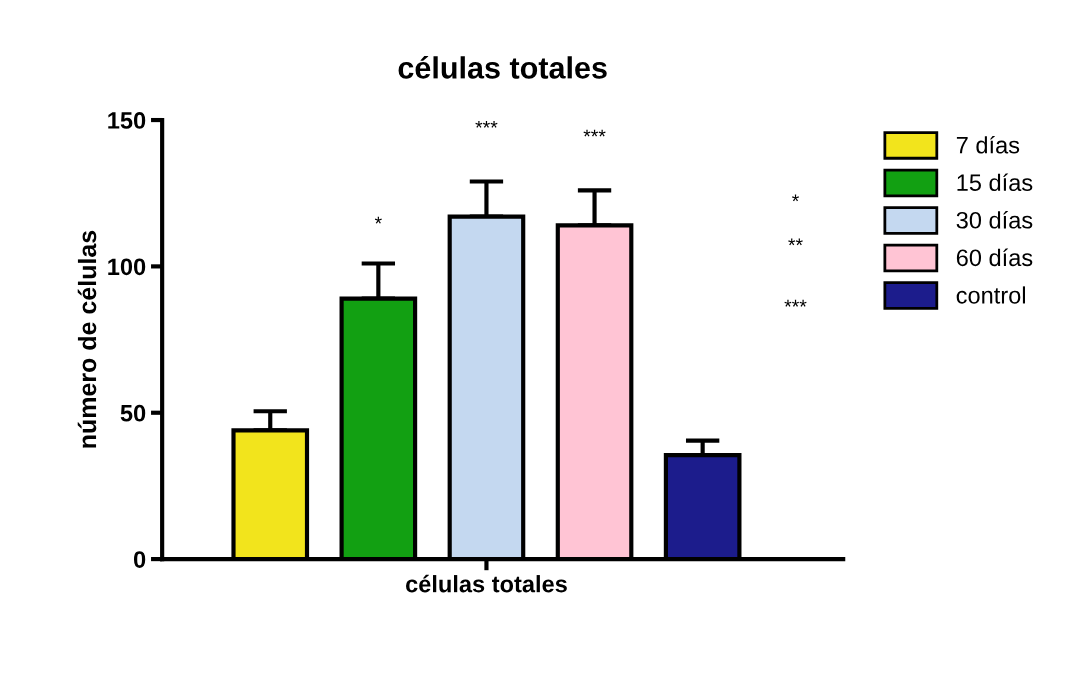 Image resolution: width=1081 pixels, height=686 pixels. Describe the element at coordinates (990, 295) in the screenshot. I see `legend-label: control` at that location.